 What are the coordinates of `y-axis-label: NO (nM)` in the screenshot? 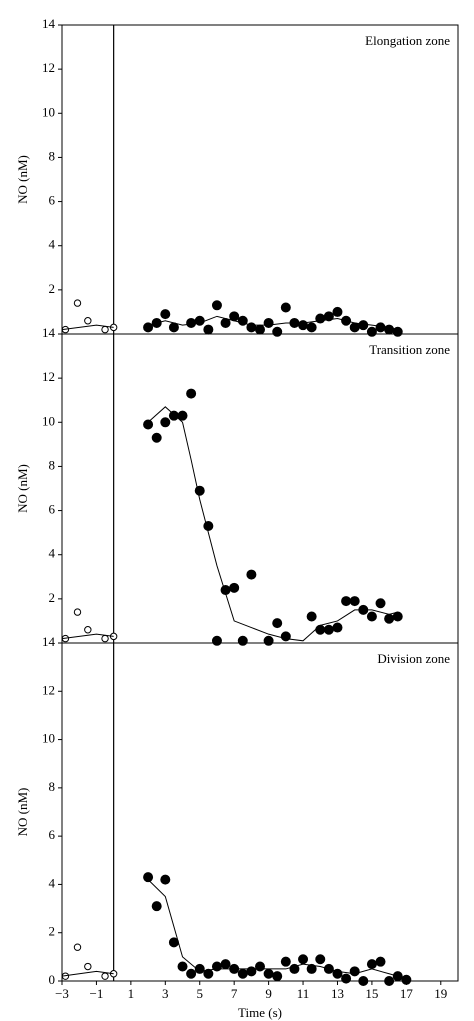 It's located at (22, 812).